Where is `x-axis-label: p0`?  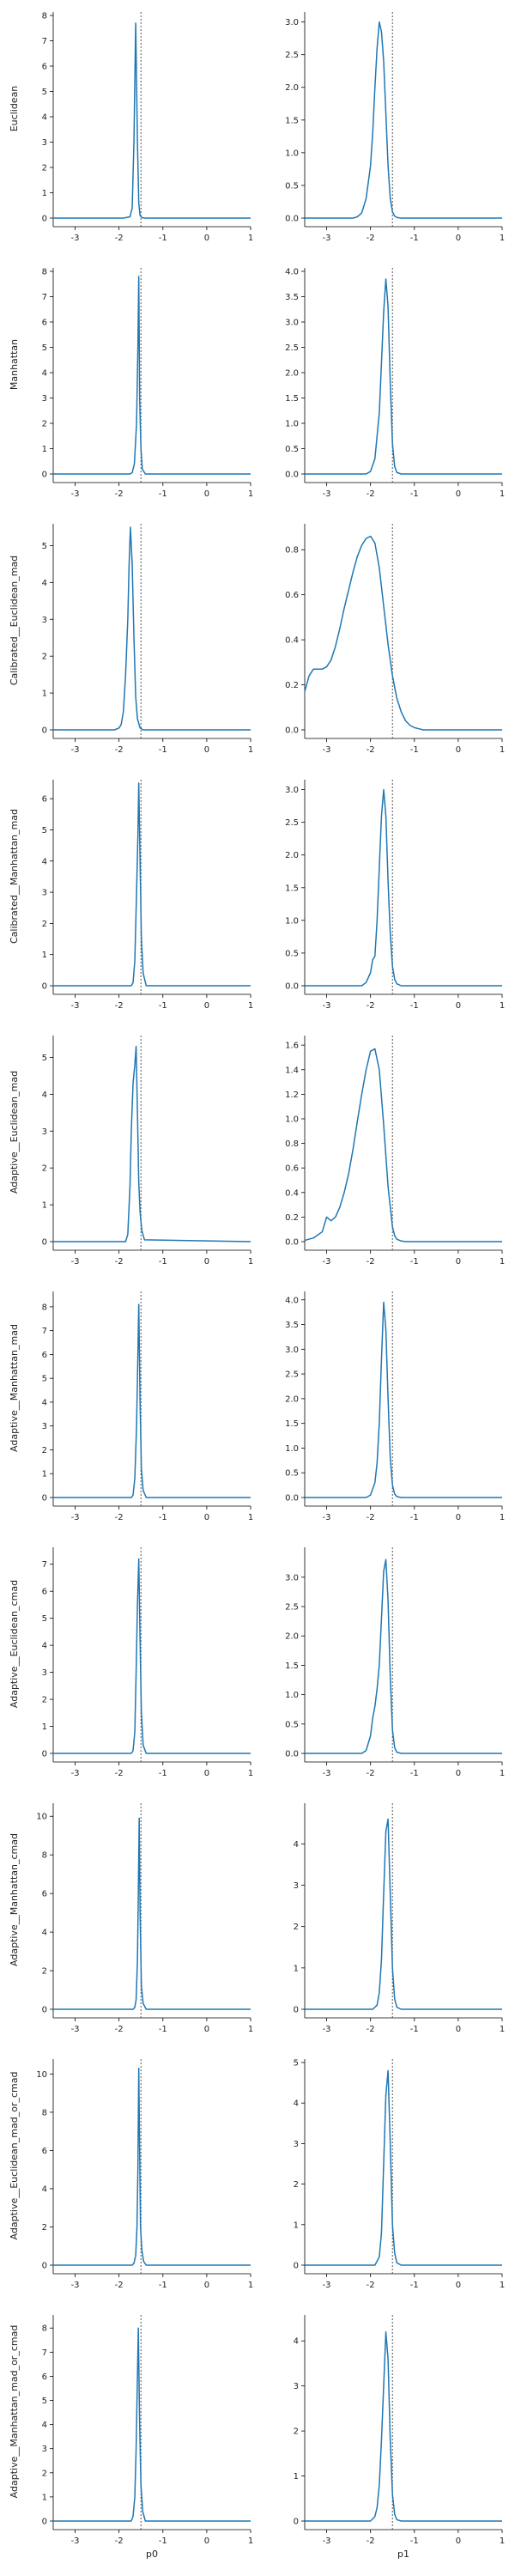
x-axis-label: p0 is located at coordinates (152, 2554).